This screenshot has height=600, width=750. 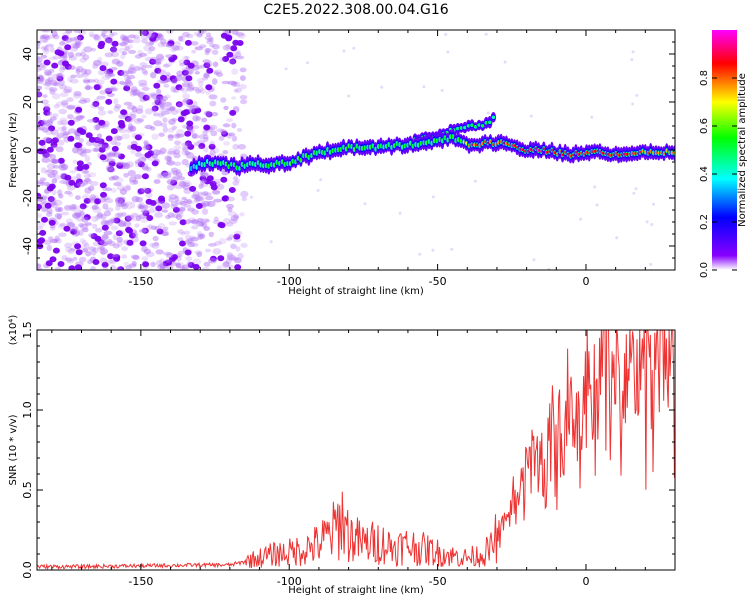 I want to click on x-tick-label: 0, so click(x=585, y=281).